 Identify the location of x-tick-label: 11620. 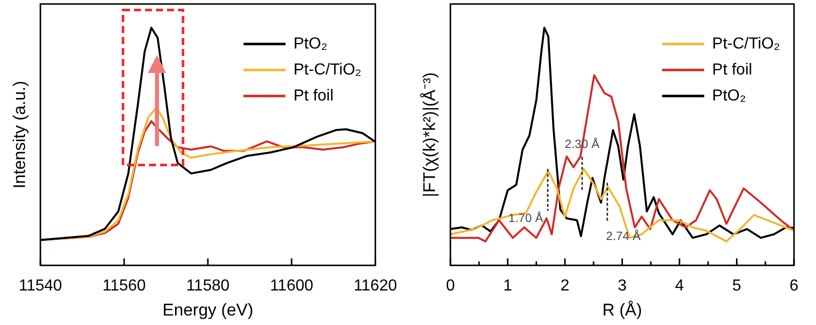
(376, 285).